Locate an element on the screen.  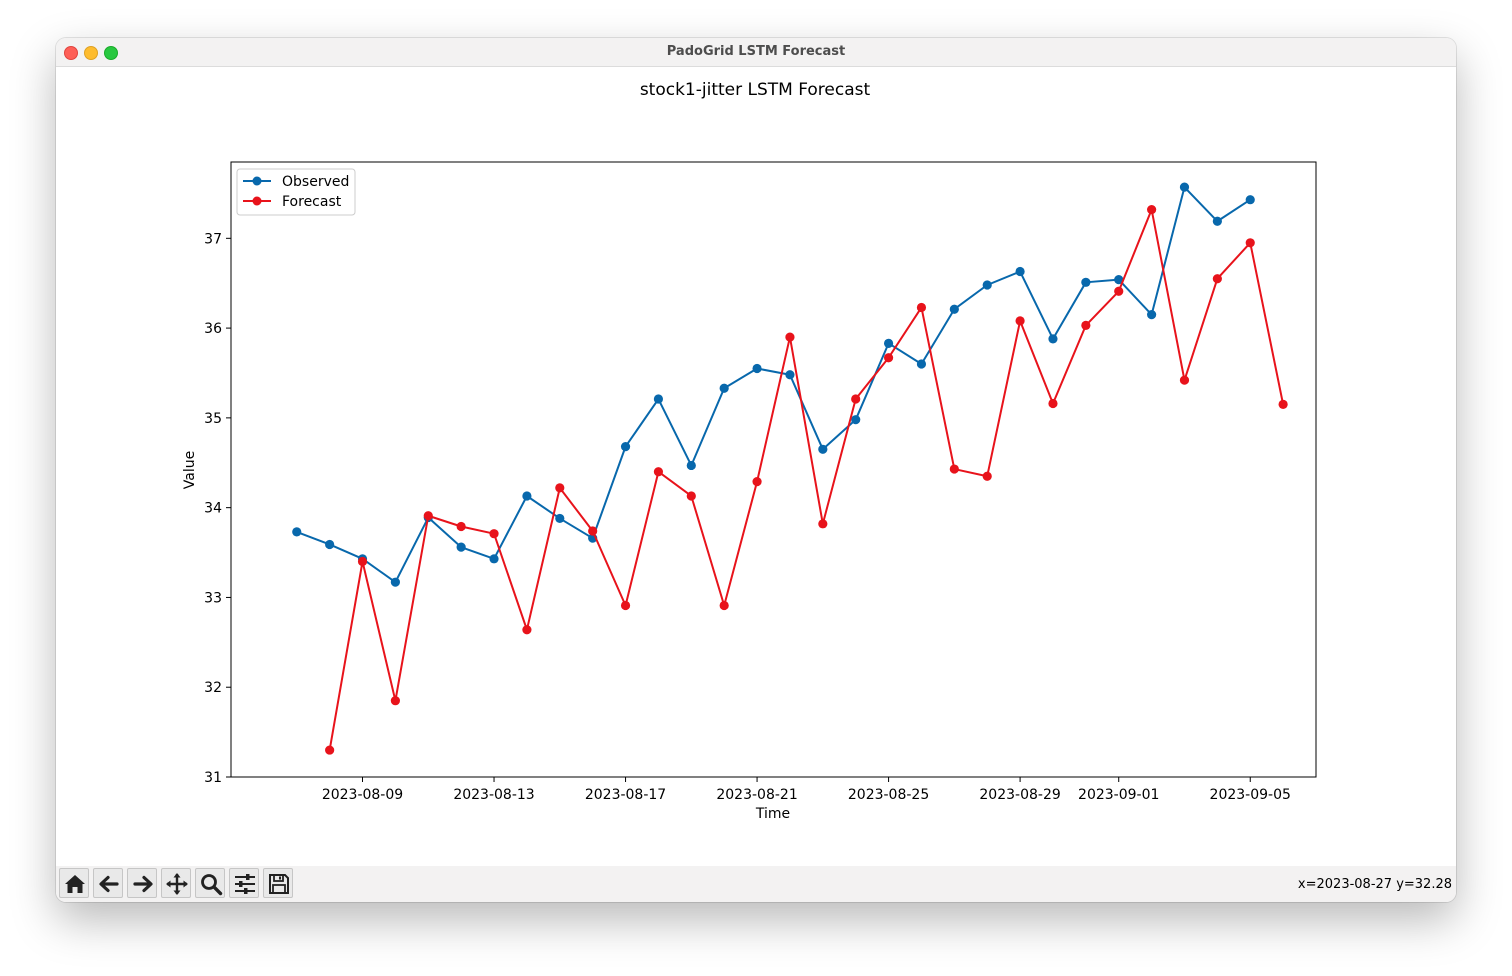
configure-button is located at coordinates (244, 883).